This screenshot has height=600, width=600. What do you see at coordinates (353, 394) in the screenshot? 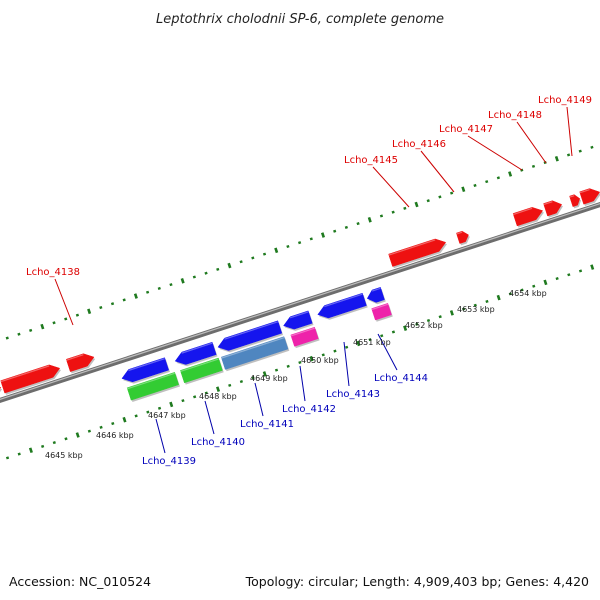
I see `gene-label-reverse: Lcho_4143` at bounding box center [353, 394].